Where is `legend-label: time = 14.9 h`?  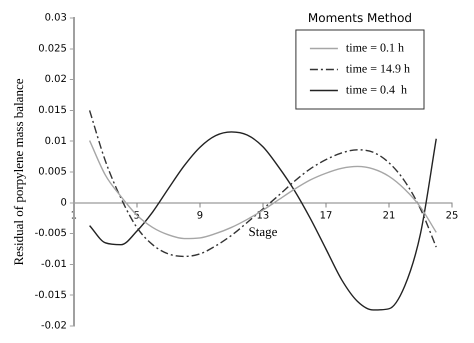 legend-label: time = 14.9 h is located at coordinates (378, 69).